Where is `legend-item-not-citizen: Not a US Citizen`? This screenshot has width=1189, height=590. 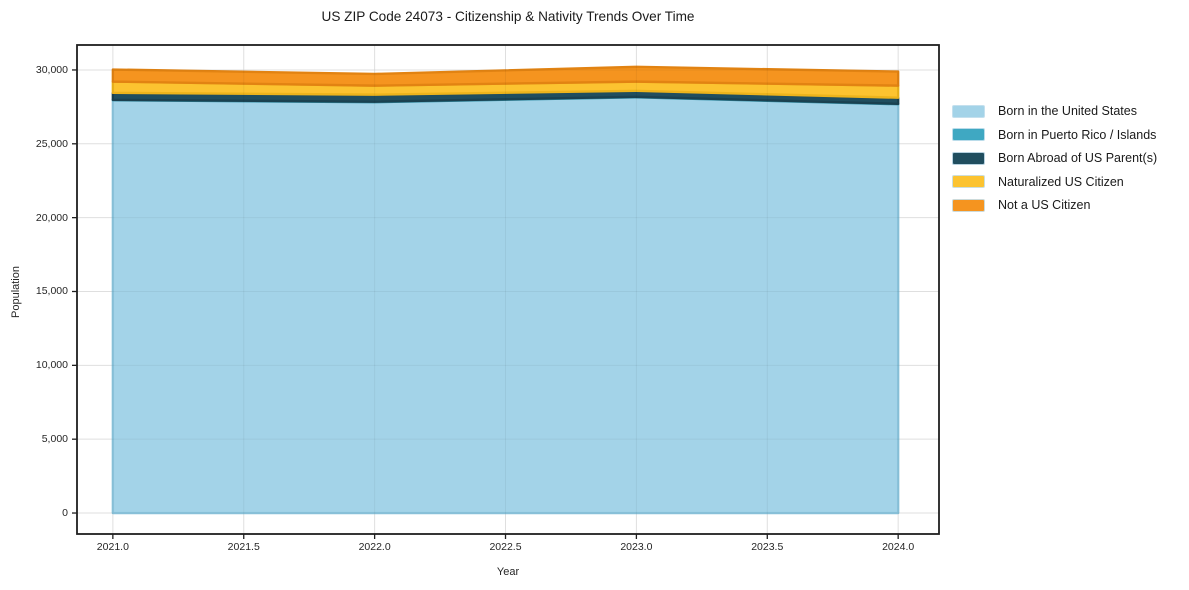
legend-item-not-citizen: Not a US Citizen is located at coordinates (1054, 205).